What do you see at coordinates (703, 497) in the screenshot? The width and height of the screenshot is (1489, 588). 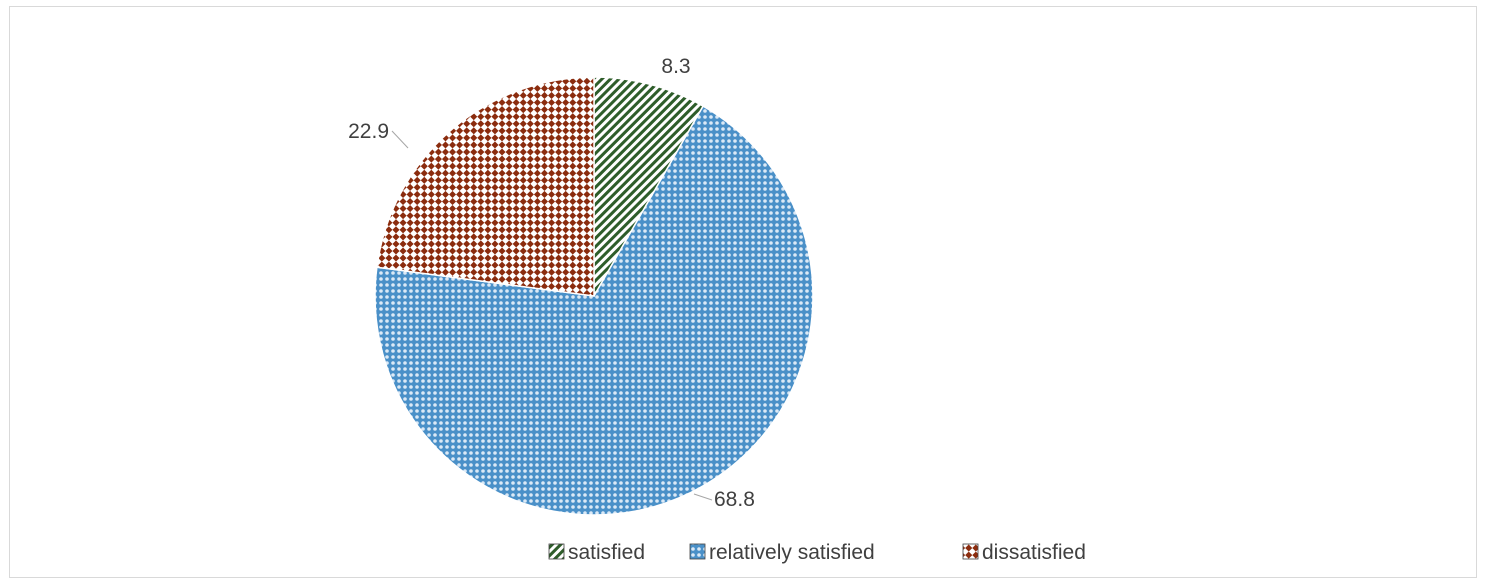 I see `leader-line-relatively-satisfied` at bounding box center [703, 497].